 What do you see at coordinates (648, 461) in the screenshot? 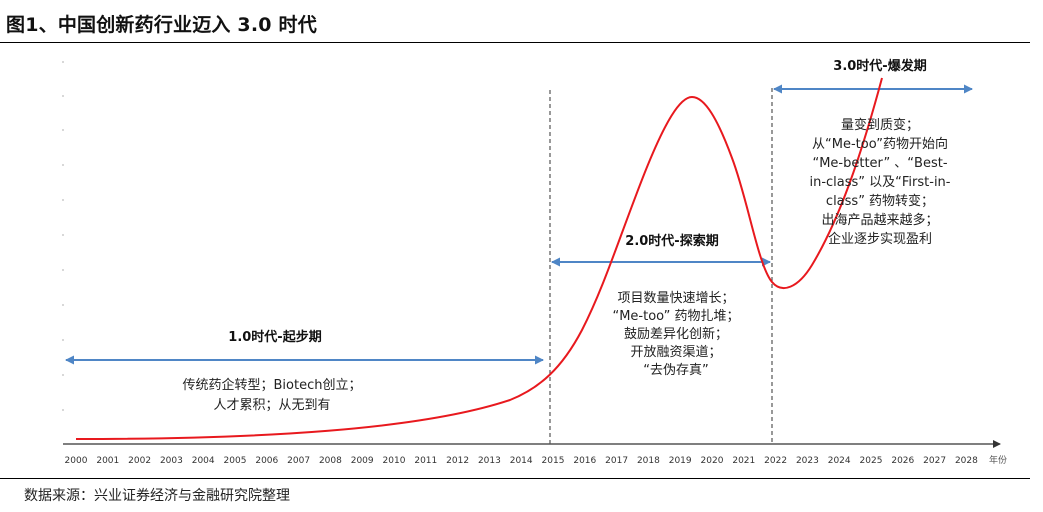
I see `year-label: 2018` at bounding box center [648, 461].